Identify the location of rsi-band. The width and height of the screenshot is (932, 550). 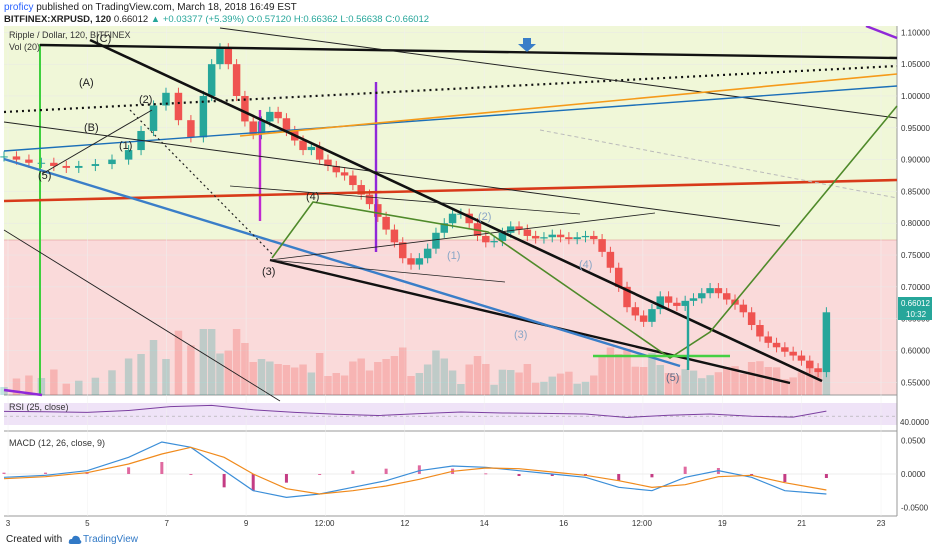
(450, 414).